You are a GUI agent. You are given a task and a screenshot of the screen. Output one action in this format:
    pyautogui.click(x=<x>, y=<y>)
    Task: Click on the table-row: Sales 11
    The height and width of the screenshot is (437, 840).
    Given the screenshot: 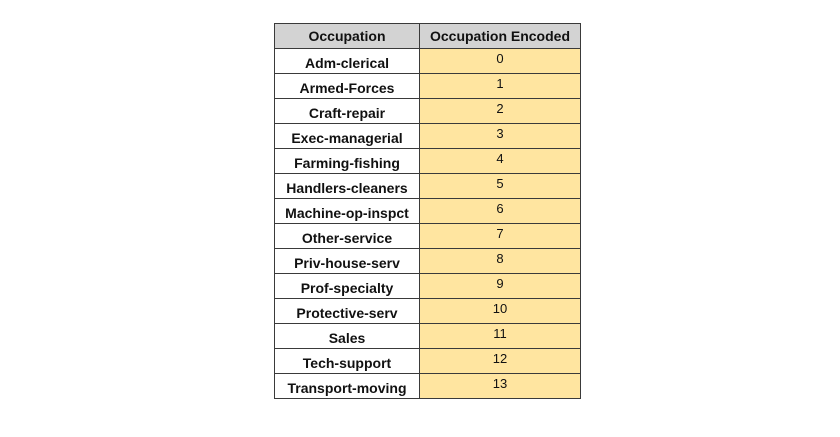 What is the action you would take?
    pyautogui.click(x=427, y=336)
    